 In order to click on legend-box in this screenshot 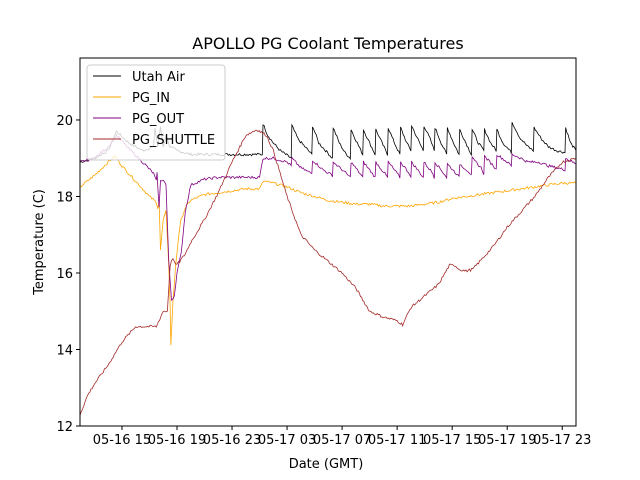, I will do `click(156, 112)`.